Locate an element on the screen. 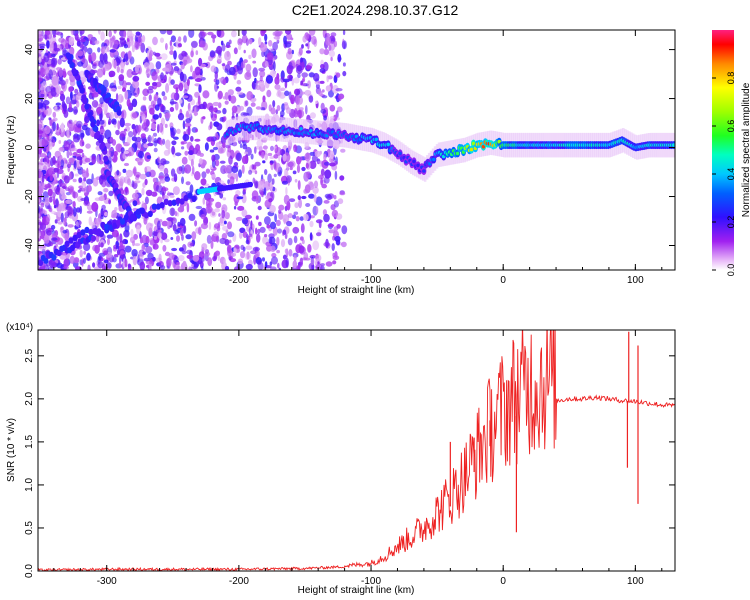  snr-x-tick-label: 100 is located at coordinates (635, 581).